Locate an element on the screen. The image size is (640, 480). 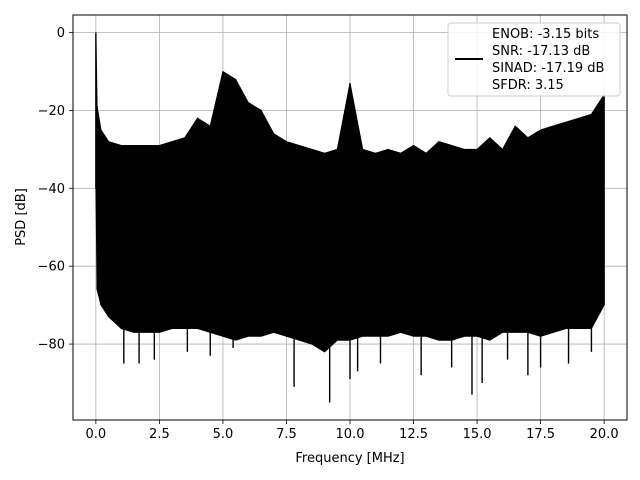
y-axis-label: PSD [dB] is located at coordinates (21, 217).